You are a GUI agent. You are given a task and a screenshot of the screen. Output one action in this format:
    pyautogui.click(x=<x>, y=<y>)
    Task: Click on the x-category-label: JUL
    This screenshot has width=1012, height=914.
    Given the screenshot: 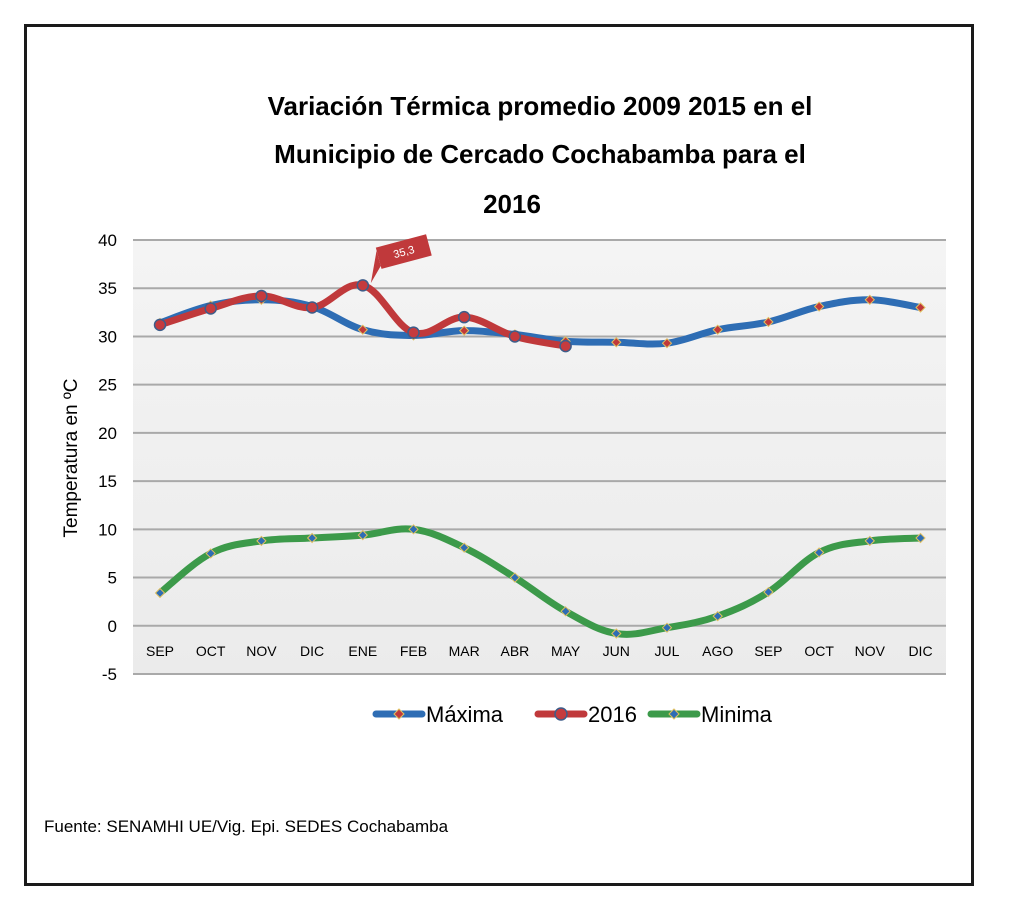 What is the action you would take?
    pyautogui.click(x=667, y=651)
    